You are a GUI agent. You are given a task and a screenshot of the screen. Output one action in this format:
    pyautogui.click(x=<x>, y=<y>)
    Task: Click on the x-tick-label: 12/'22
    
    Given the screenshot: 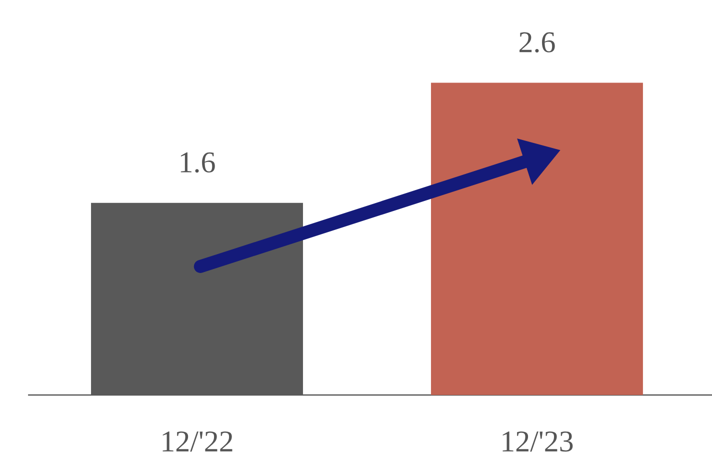 What is the action you would take?
    pyautogui.click(x=197, y=441)
    